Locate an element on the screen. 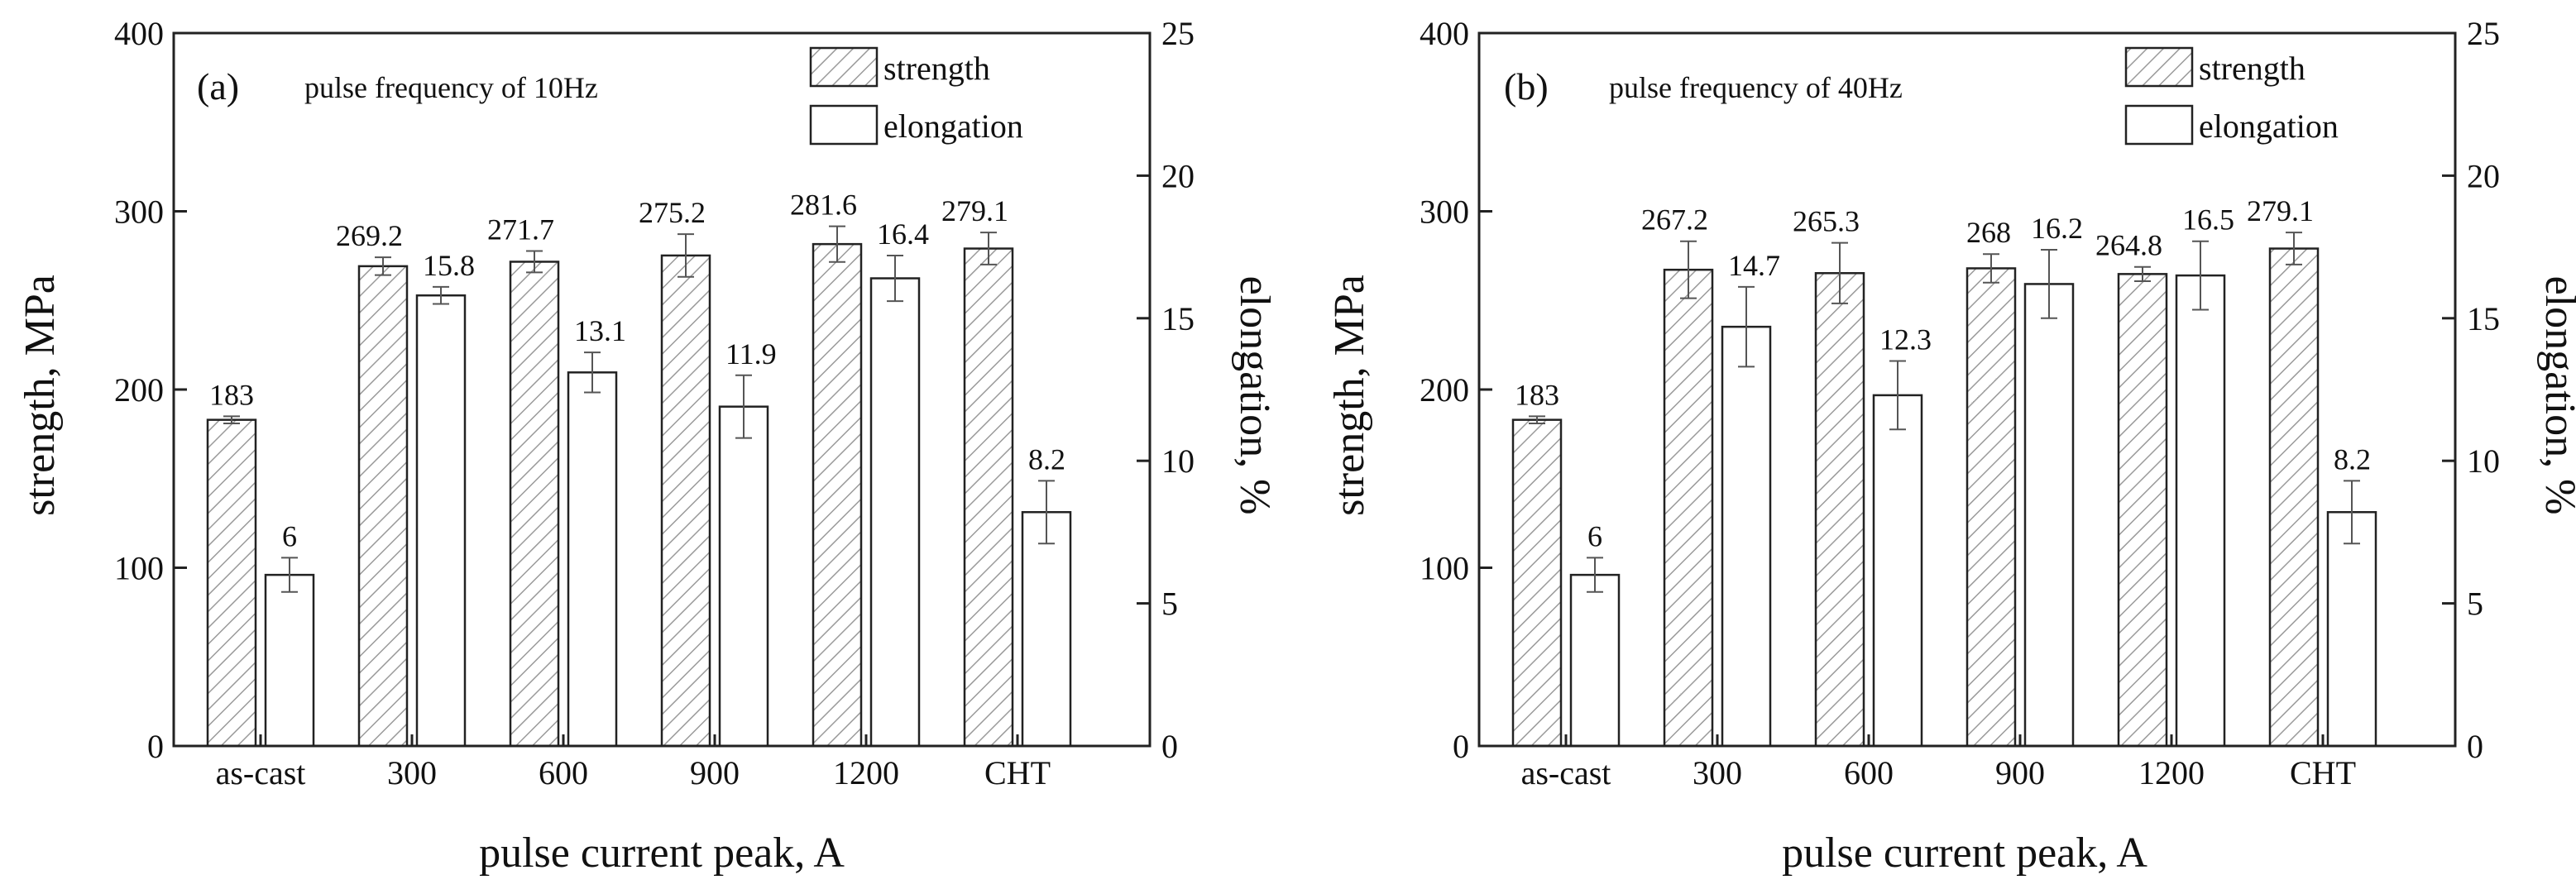 The width and height of the screenshot is (2576, 894). value-label-elongation: 16.4 is located at coordinates (903, 235).